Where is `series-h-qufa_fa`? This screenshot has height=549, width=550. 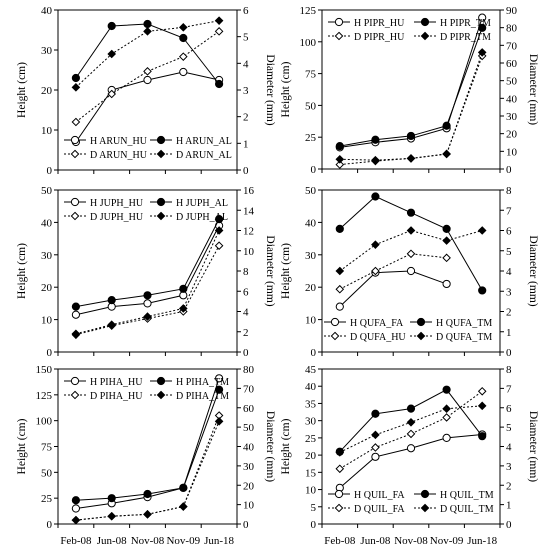
series-h-qufa_fa is located at coordinates (393, 288).